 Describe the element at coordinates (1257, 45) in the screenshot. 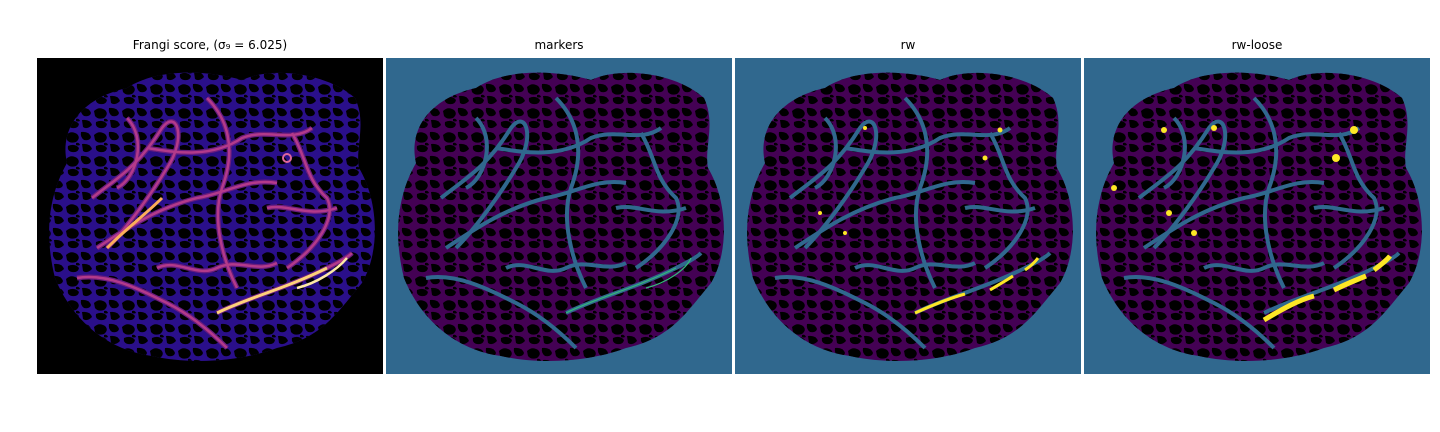

I see `panel-title-rw-loose: rw-loose` at that location.